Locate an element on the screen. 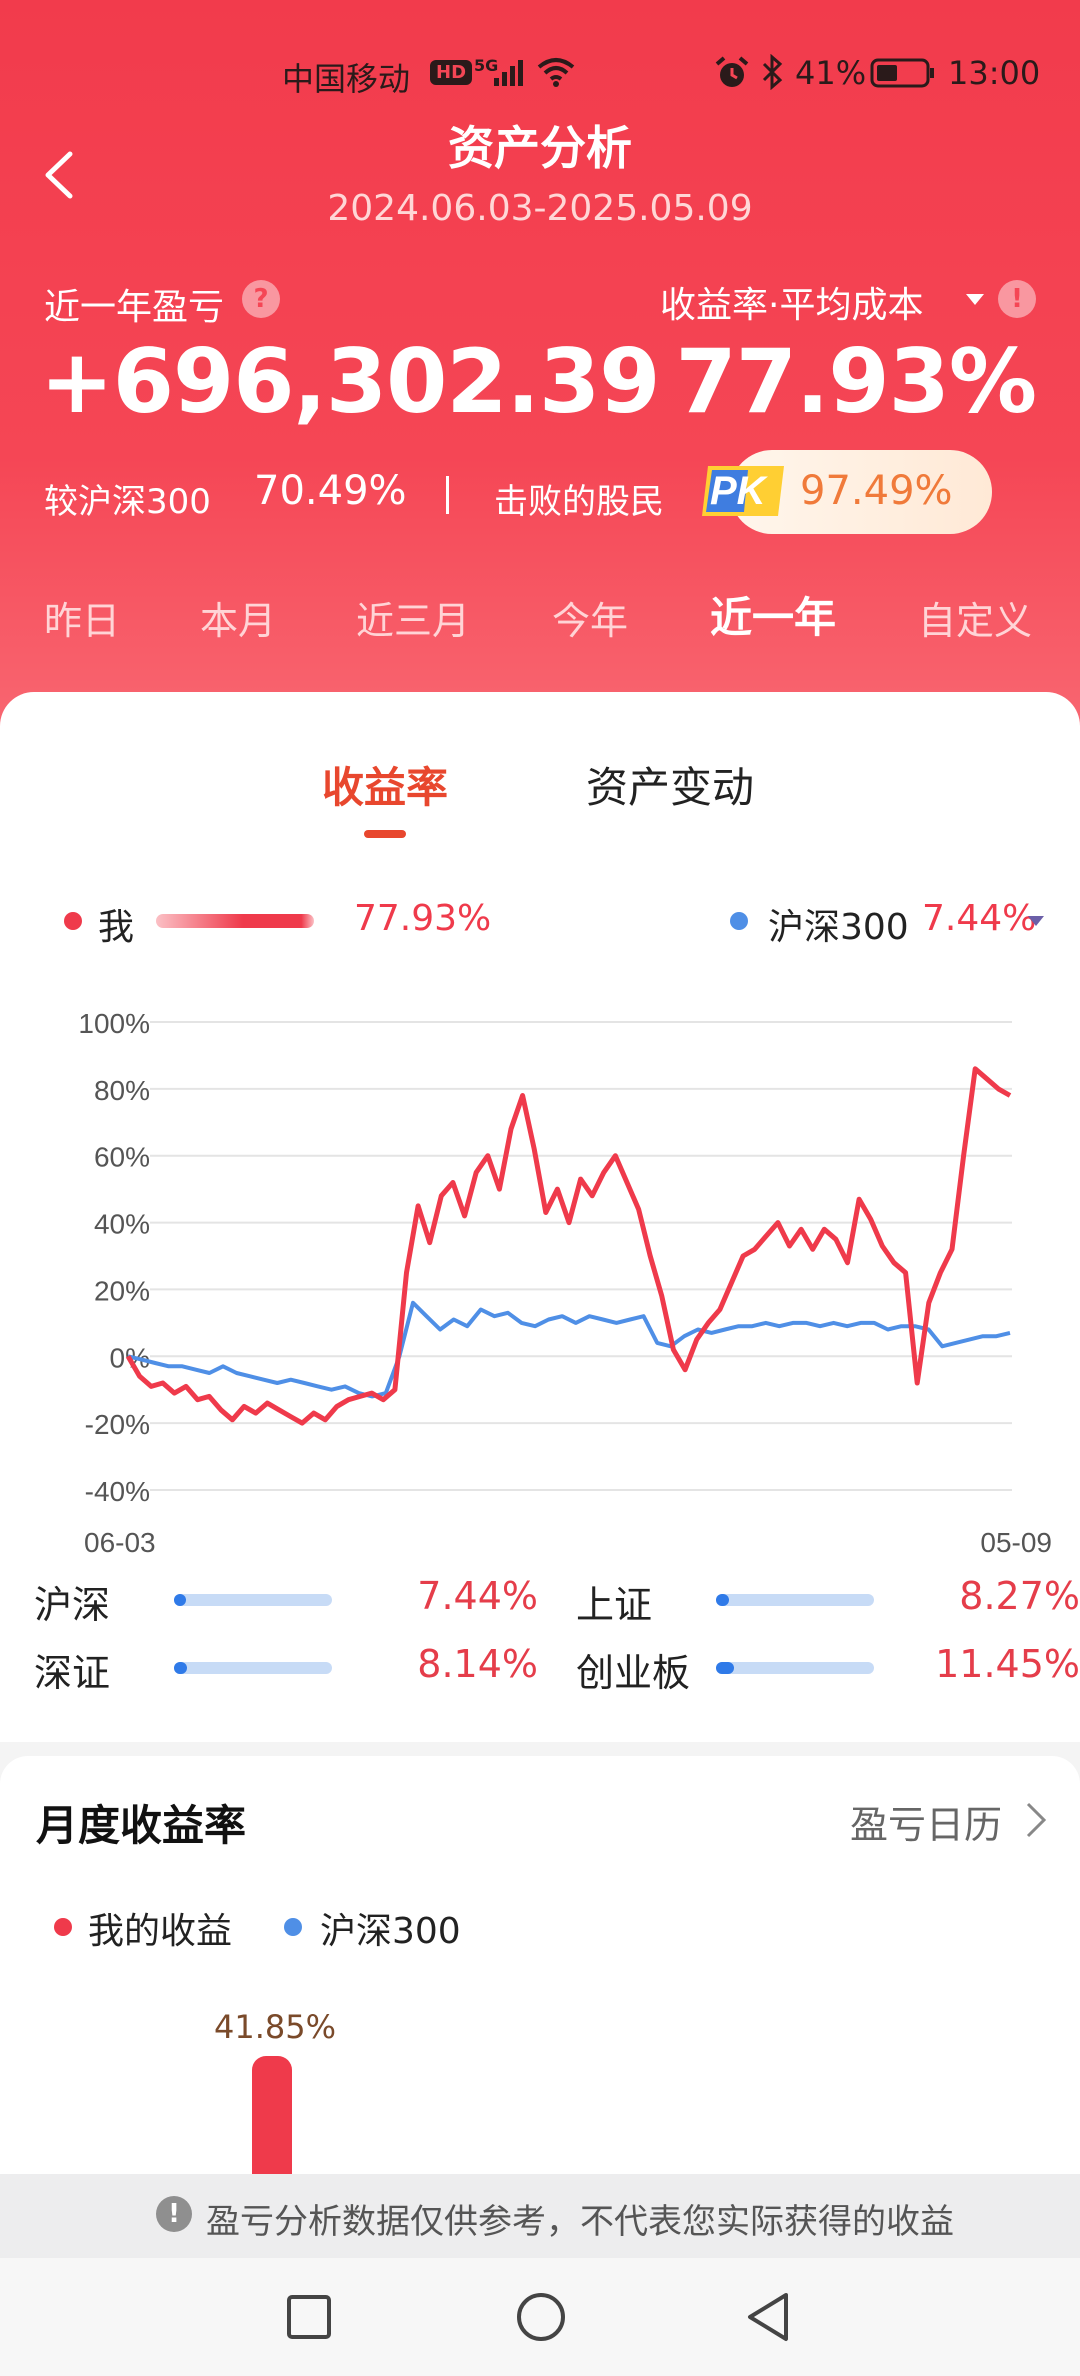 The height and width of the screenshot is (2376, 1080). index-value: 8.27% is located at coordinates (1019, 1596).